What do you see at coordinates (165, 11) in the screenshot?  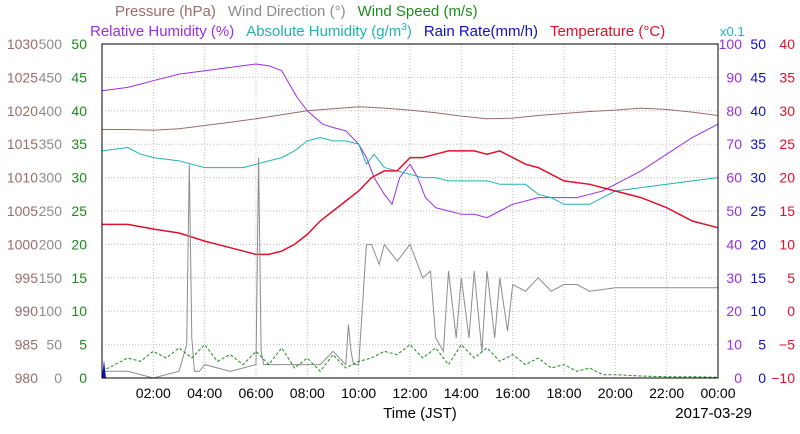 I see `legend-pressure: Pressure (hPa)` at bounding box center [165, 11].